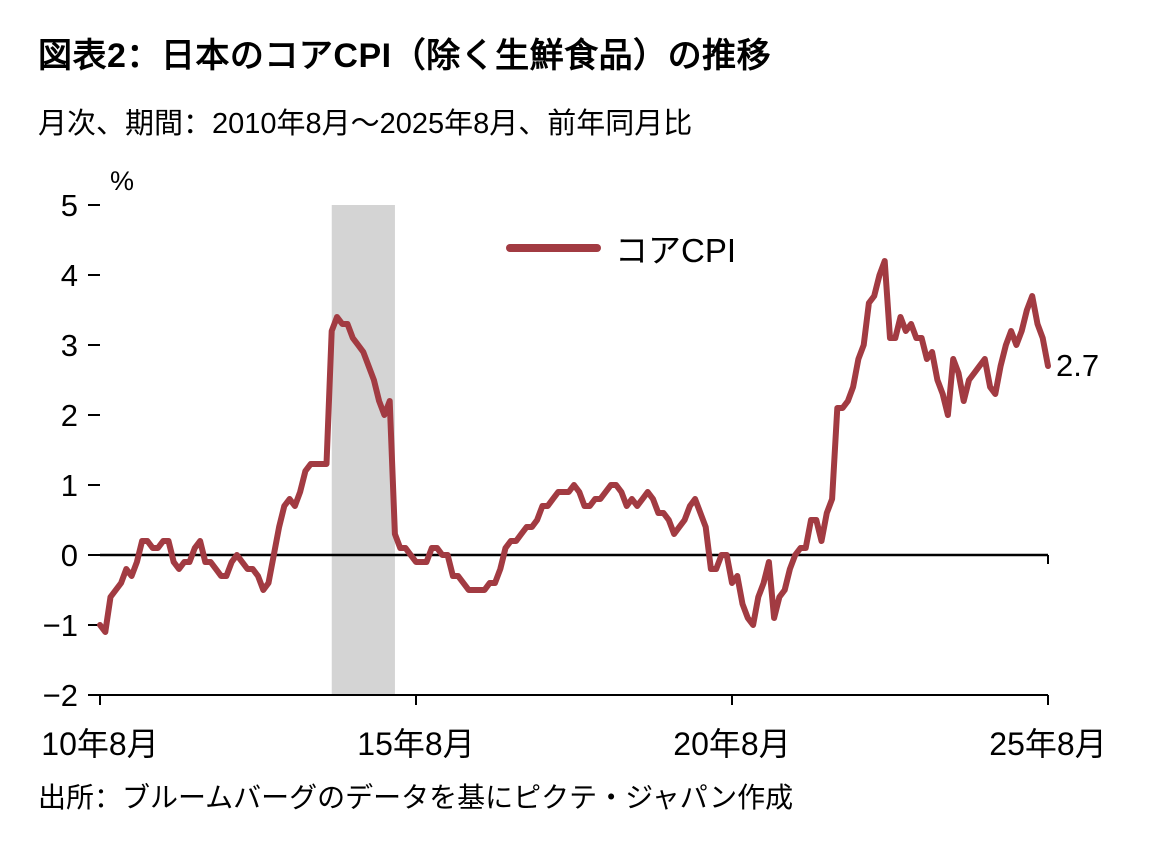  What do you see at coordinates (69, 415) in the screenshot?
I see `y-axis-tick-label: 2` at bounding box center [69, 415].